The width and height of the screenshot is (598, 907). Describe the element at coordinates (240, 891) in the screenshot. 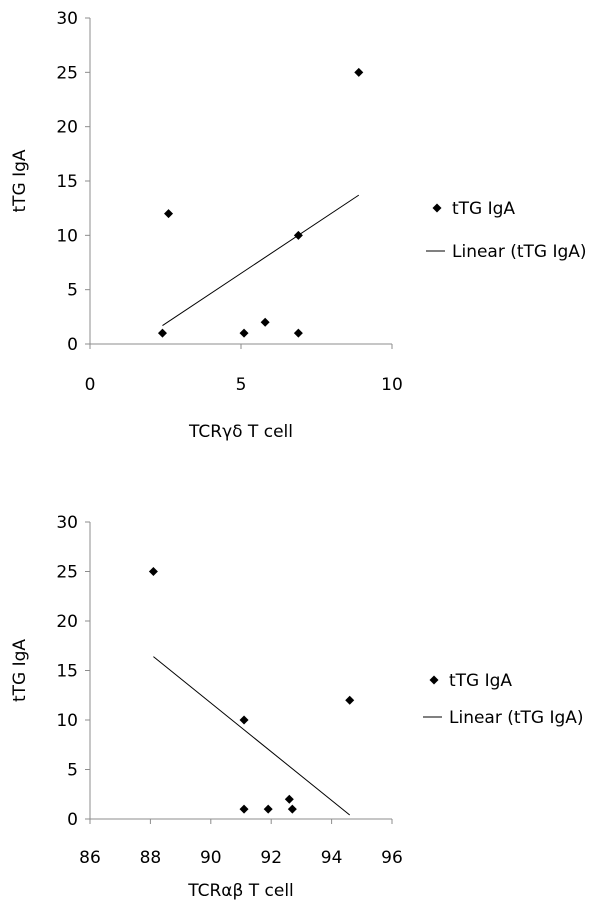

I see `x-axis-title: TCRαβ T cell` at that location.